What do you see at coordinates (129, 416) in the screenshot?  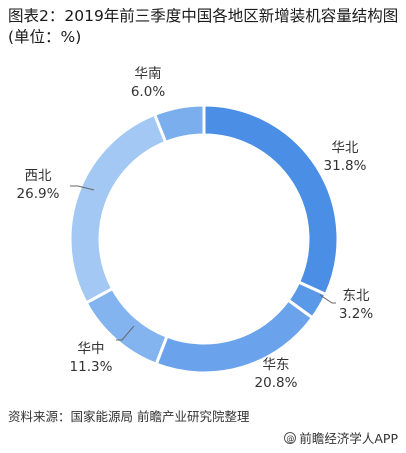 I see `source-note: 资料来源：国家能源局 前瞻产业研究院整理` at bounding box center [129, 416].